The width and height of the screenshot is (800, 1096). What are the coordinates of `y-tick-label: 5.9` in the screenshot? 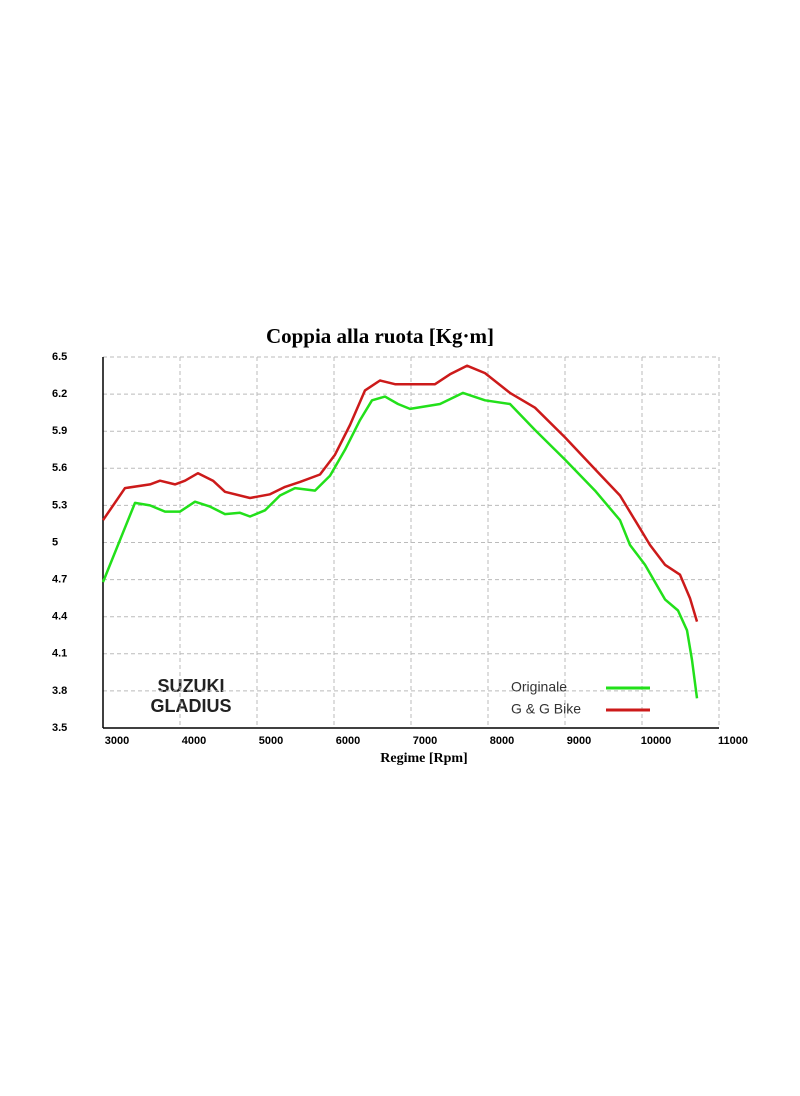 It's located at (59, 431).